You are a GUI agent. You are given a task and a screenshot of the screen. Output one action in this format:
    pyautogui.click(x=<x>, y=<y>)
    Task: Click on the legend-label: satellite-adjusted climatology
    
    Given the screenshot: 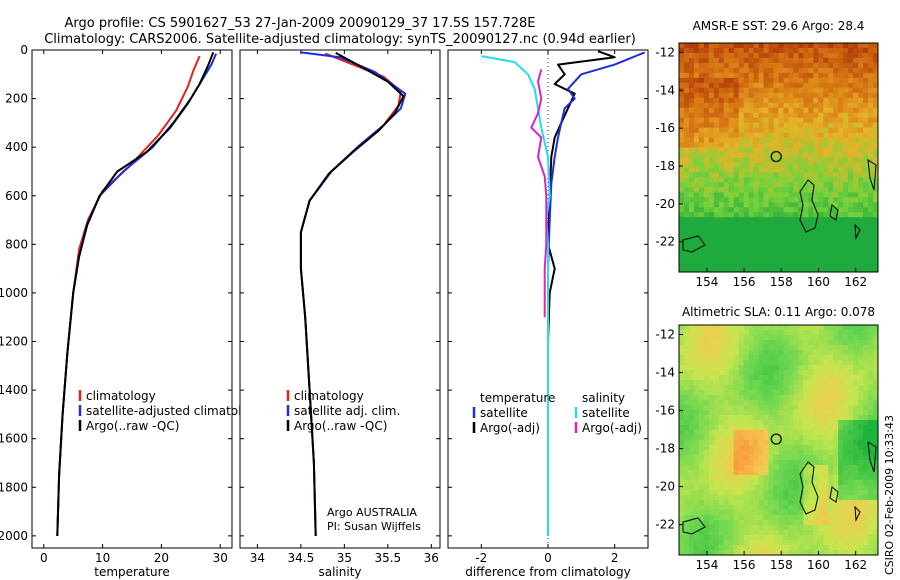 What is the action you would take?
    pyautogui.click(x=175, y=411)
    